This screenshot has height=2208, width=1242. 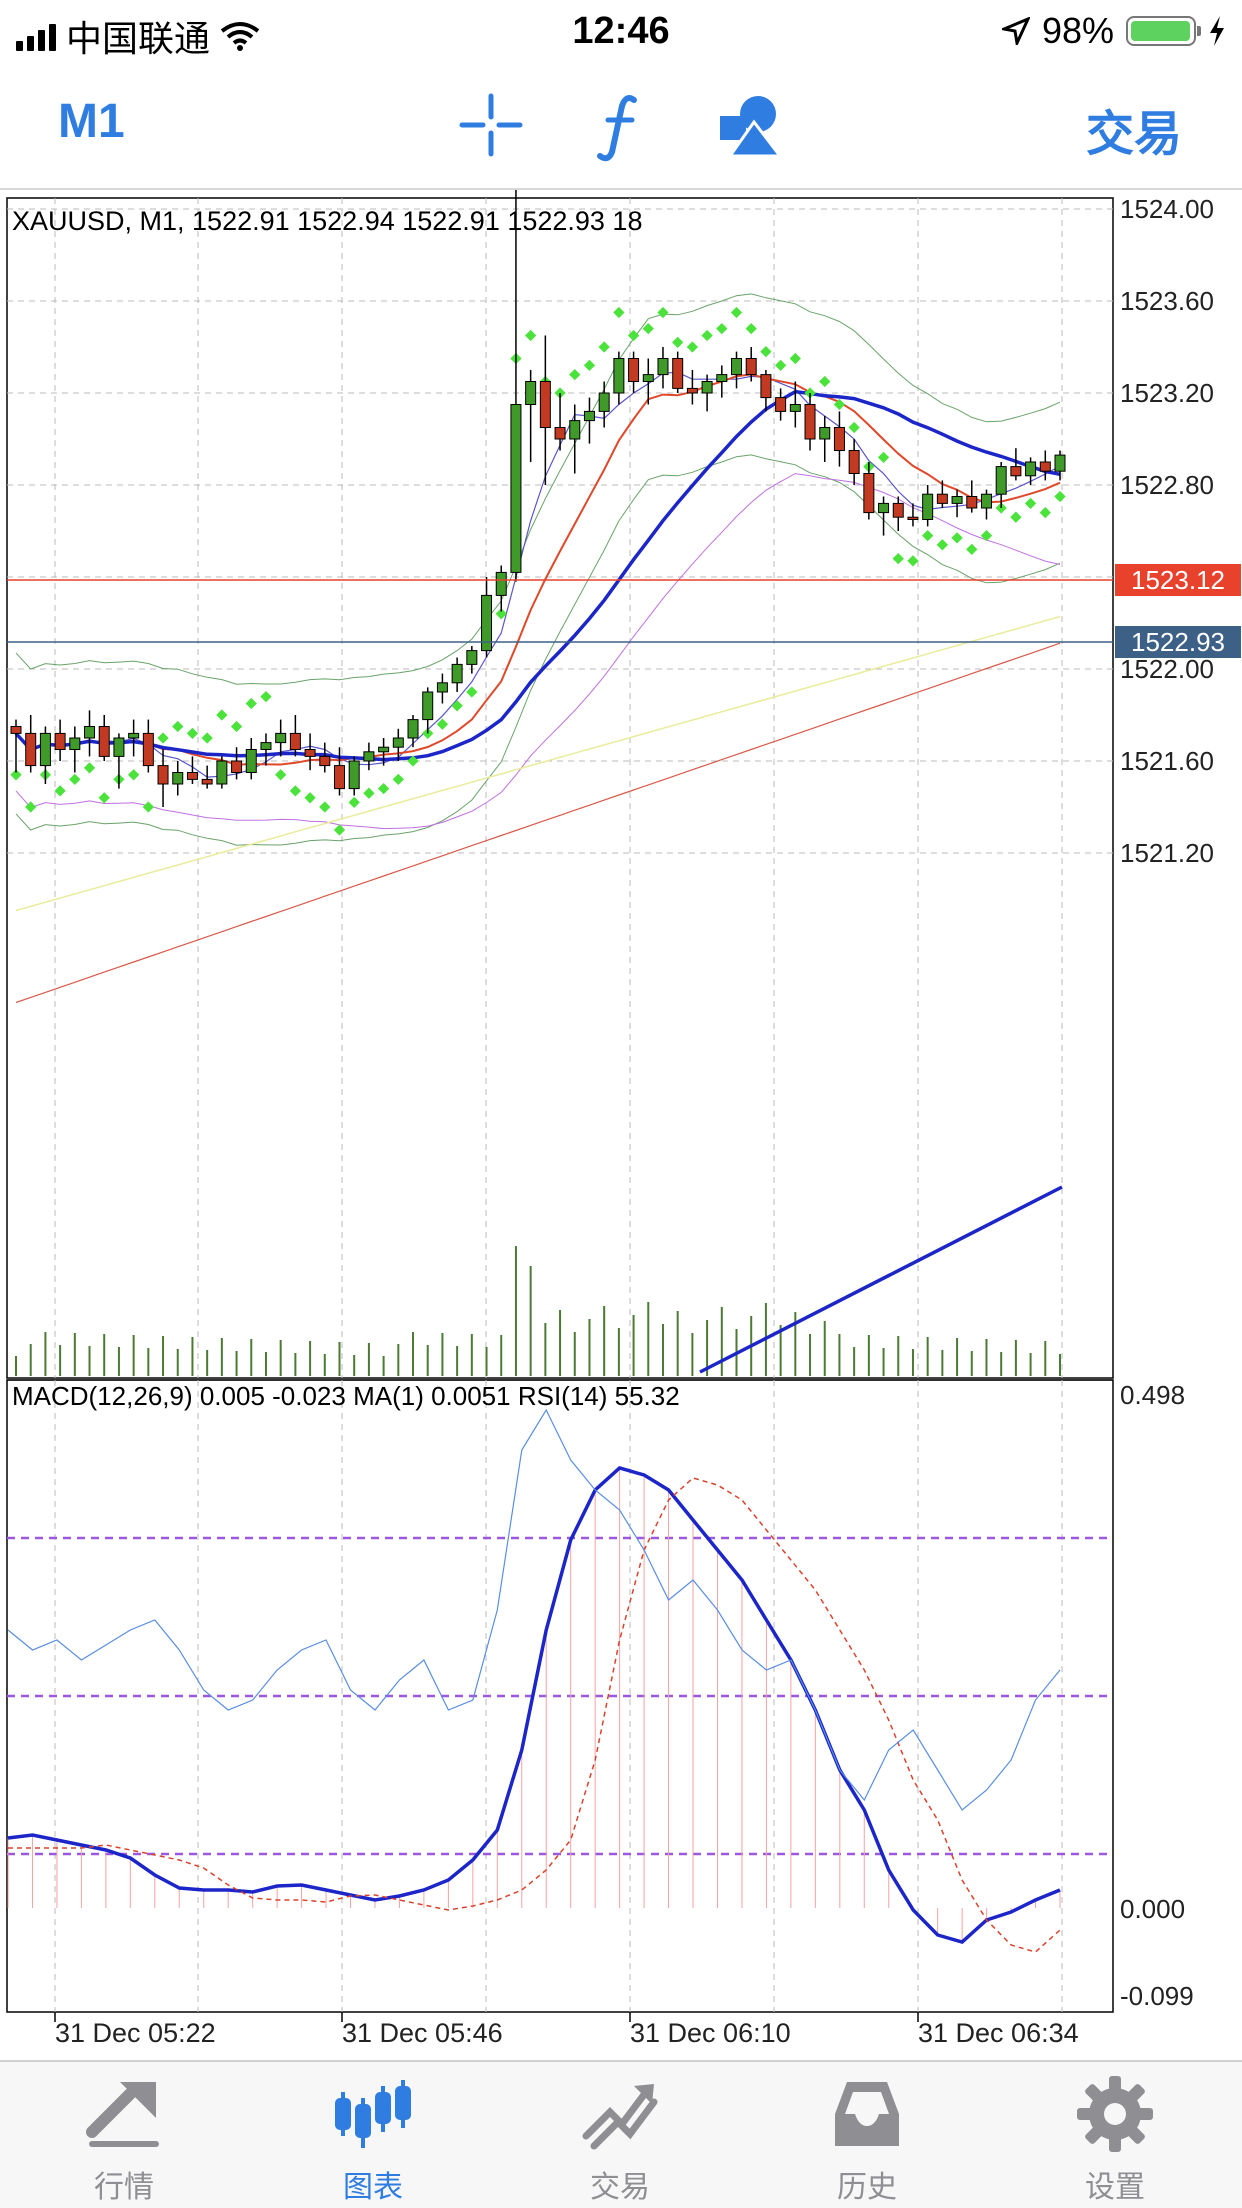 What do you see at coordinates (1167, 761) in the screenshot?
I see `price-tick-label: 1521.60` at bounding box center [1167, 761].